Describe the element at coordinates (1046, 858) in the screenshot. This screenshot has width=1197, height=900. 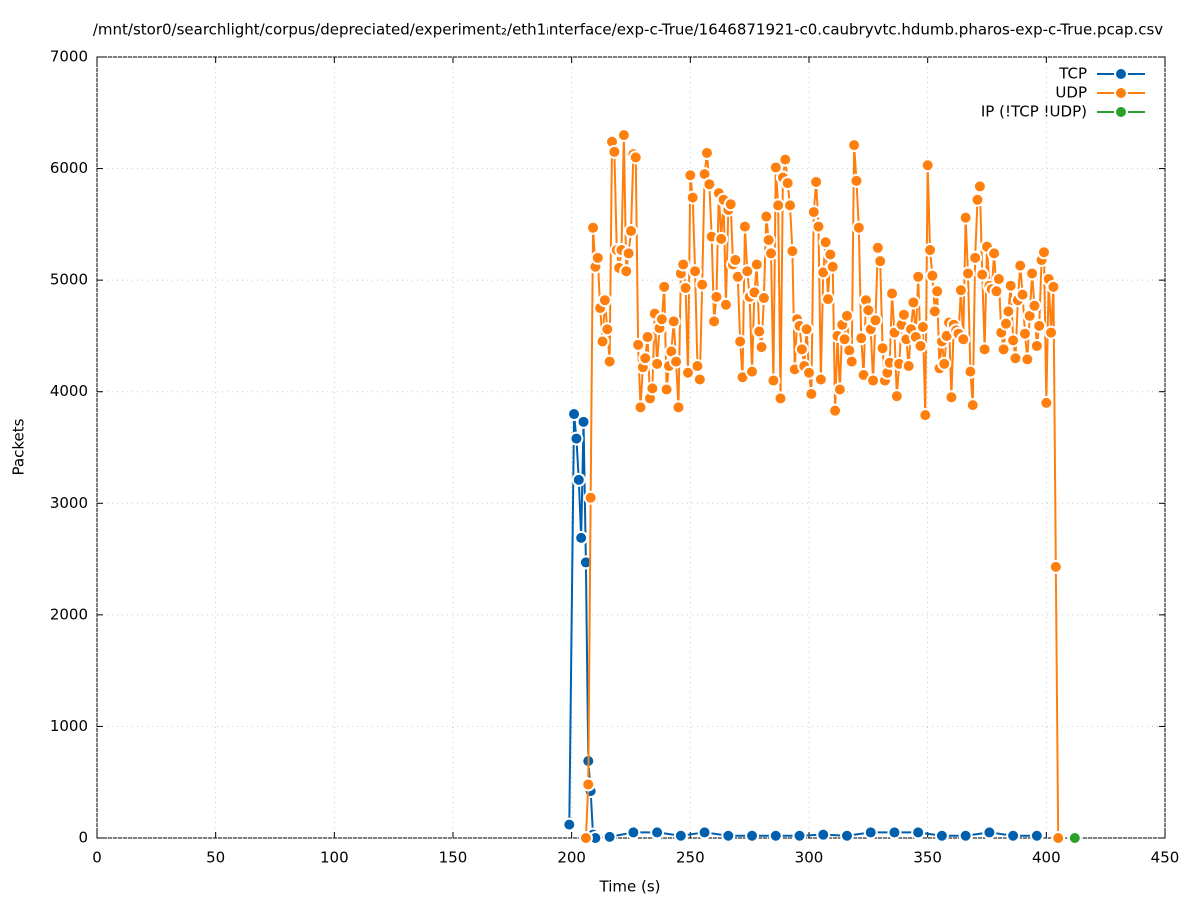
I see `x-tick-label: 400` at that location.